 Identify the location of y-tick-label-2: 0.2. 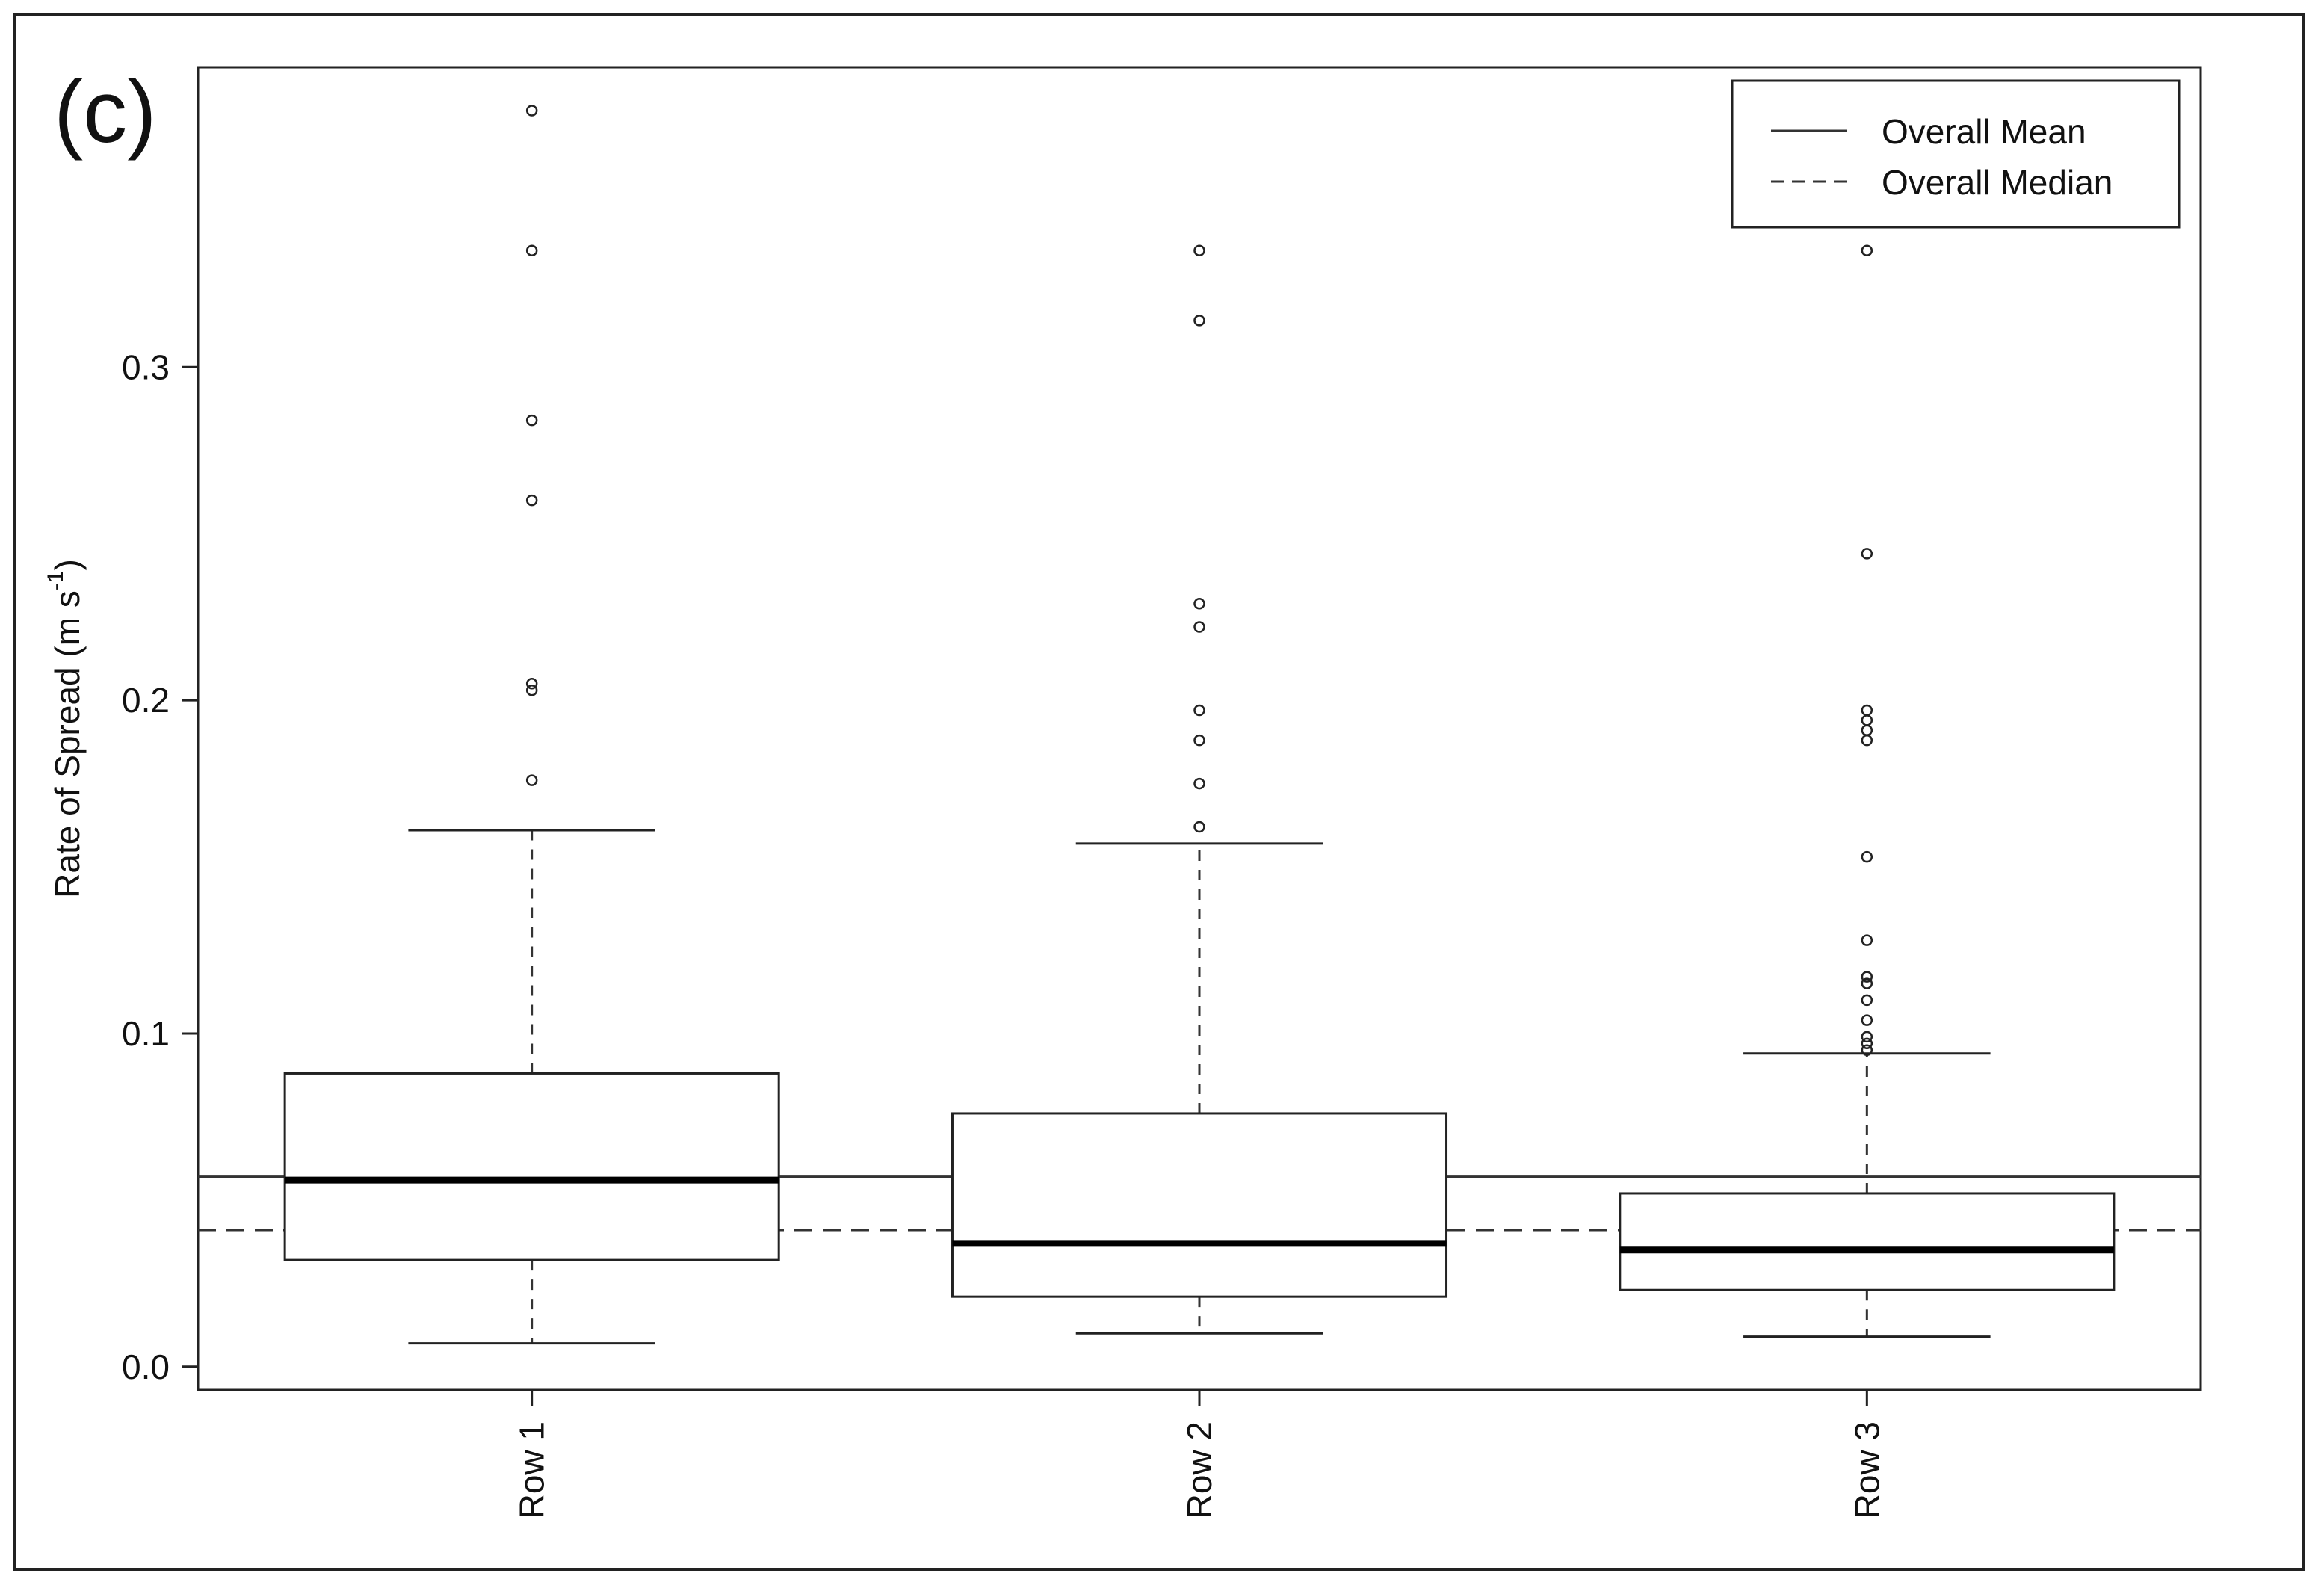
(146, 700).